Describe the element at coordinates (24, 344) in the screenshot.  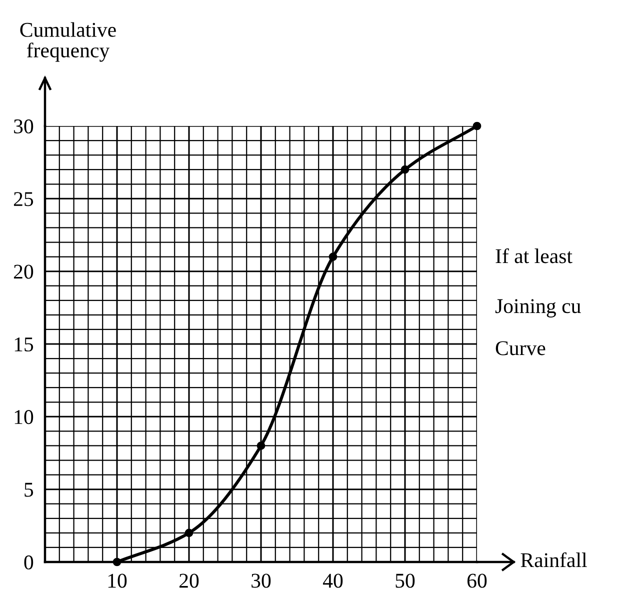
I see `y-tick-label: 15` at that location.